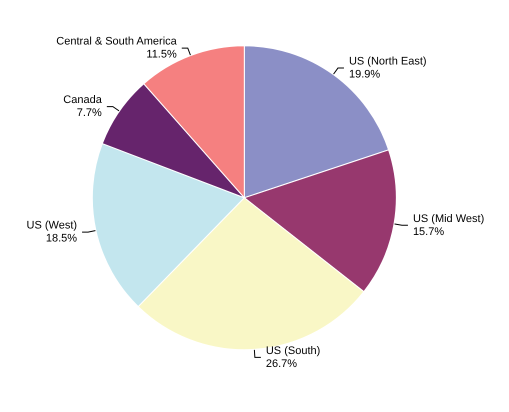 This screenshot has width=509, height=412. Describe the element at coordinates (62, 238) in the screenshot. I see `data-label: 18.5%` at that location.